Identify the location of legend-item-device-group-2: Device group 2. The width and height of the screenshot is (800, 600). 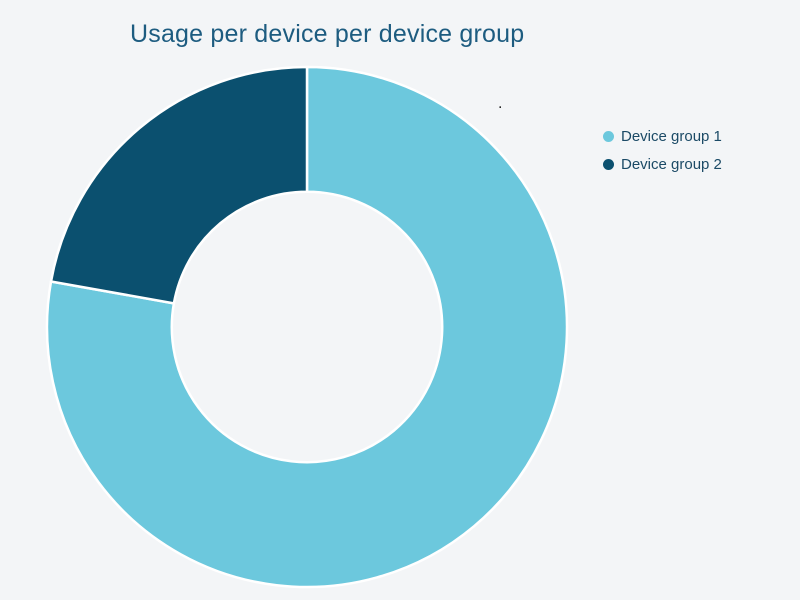
(662, 164).